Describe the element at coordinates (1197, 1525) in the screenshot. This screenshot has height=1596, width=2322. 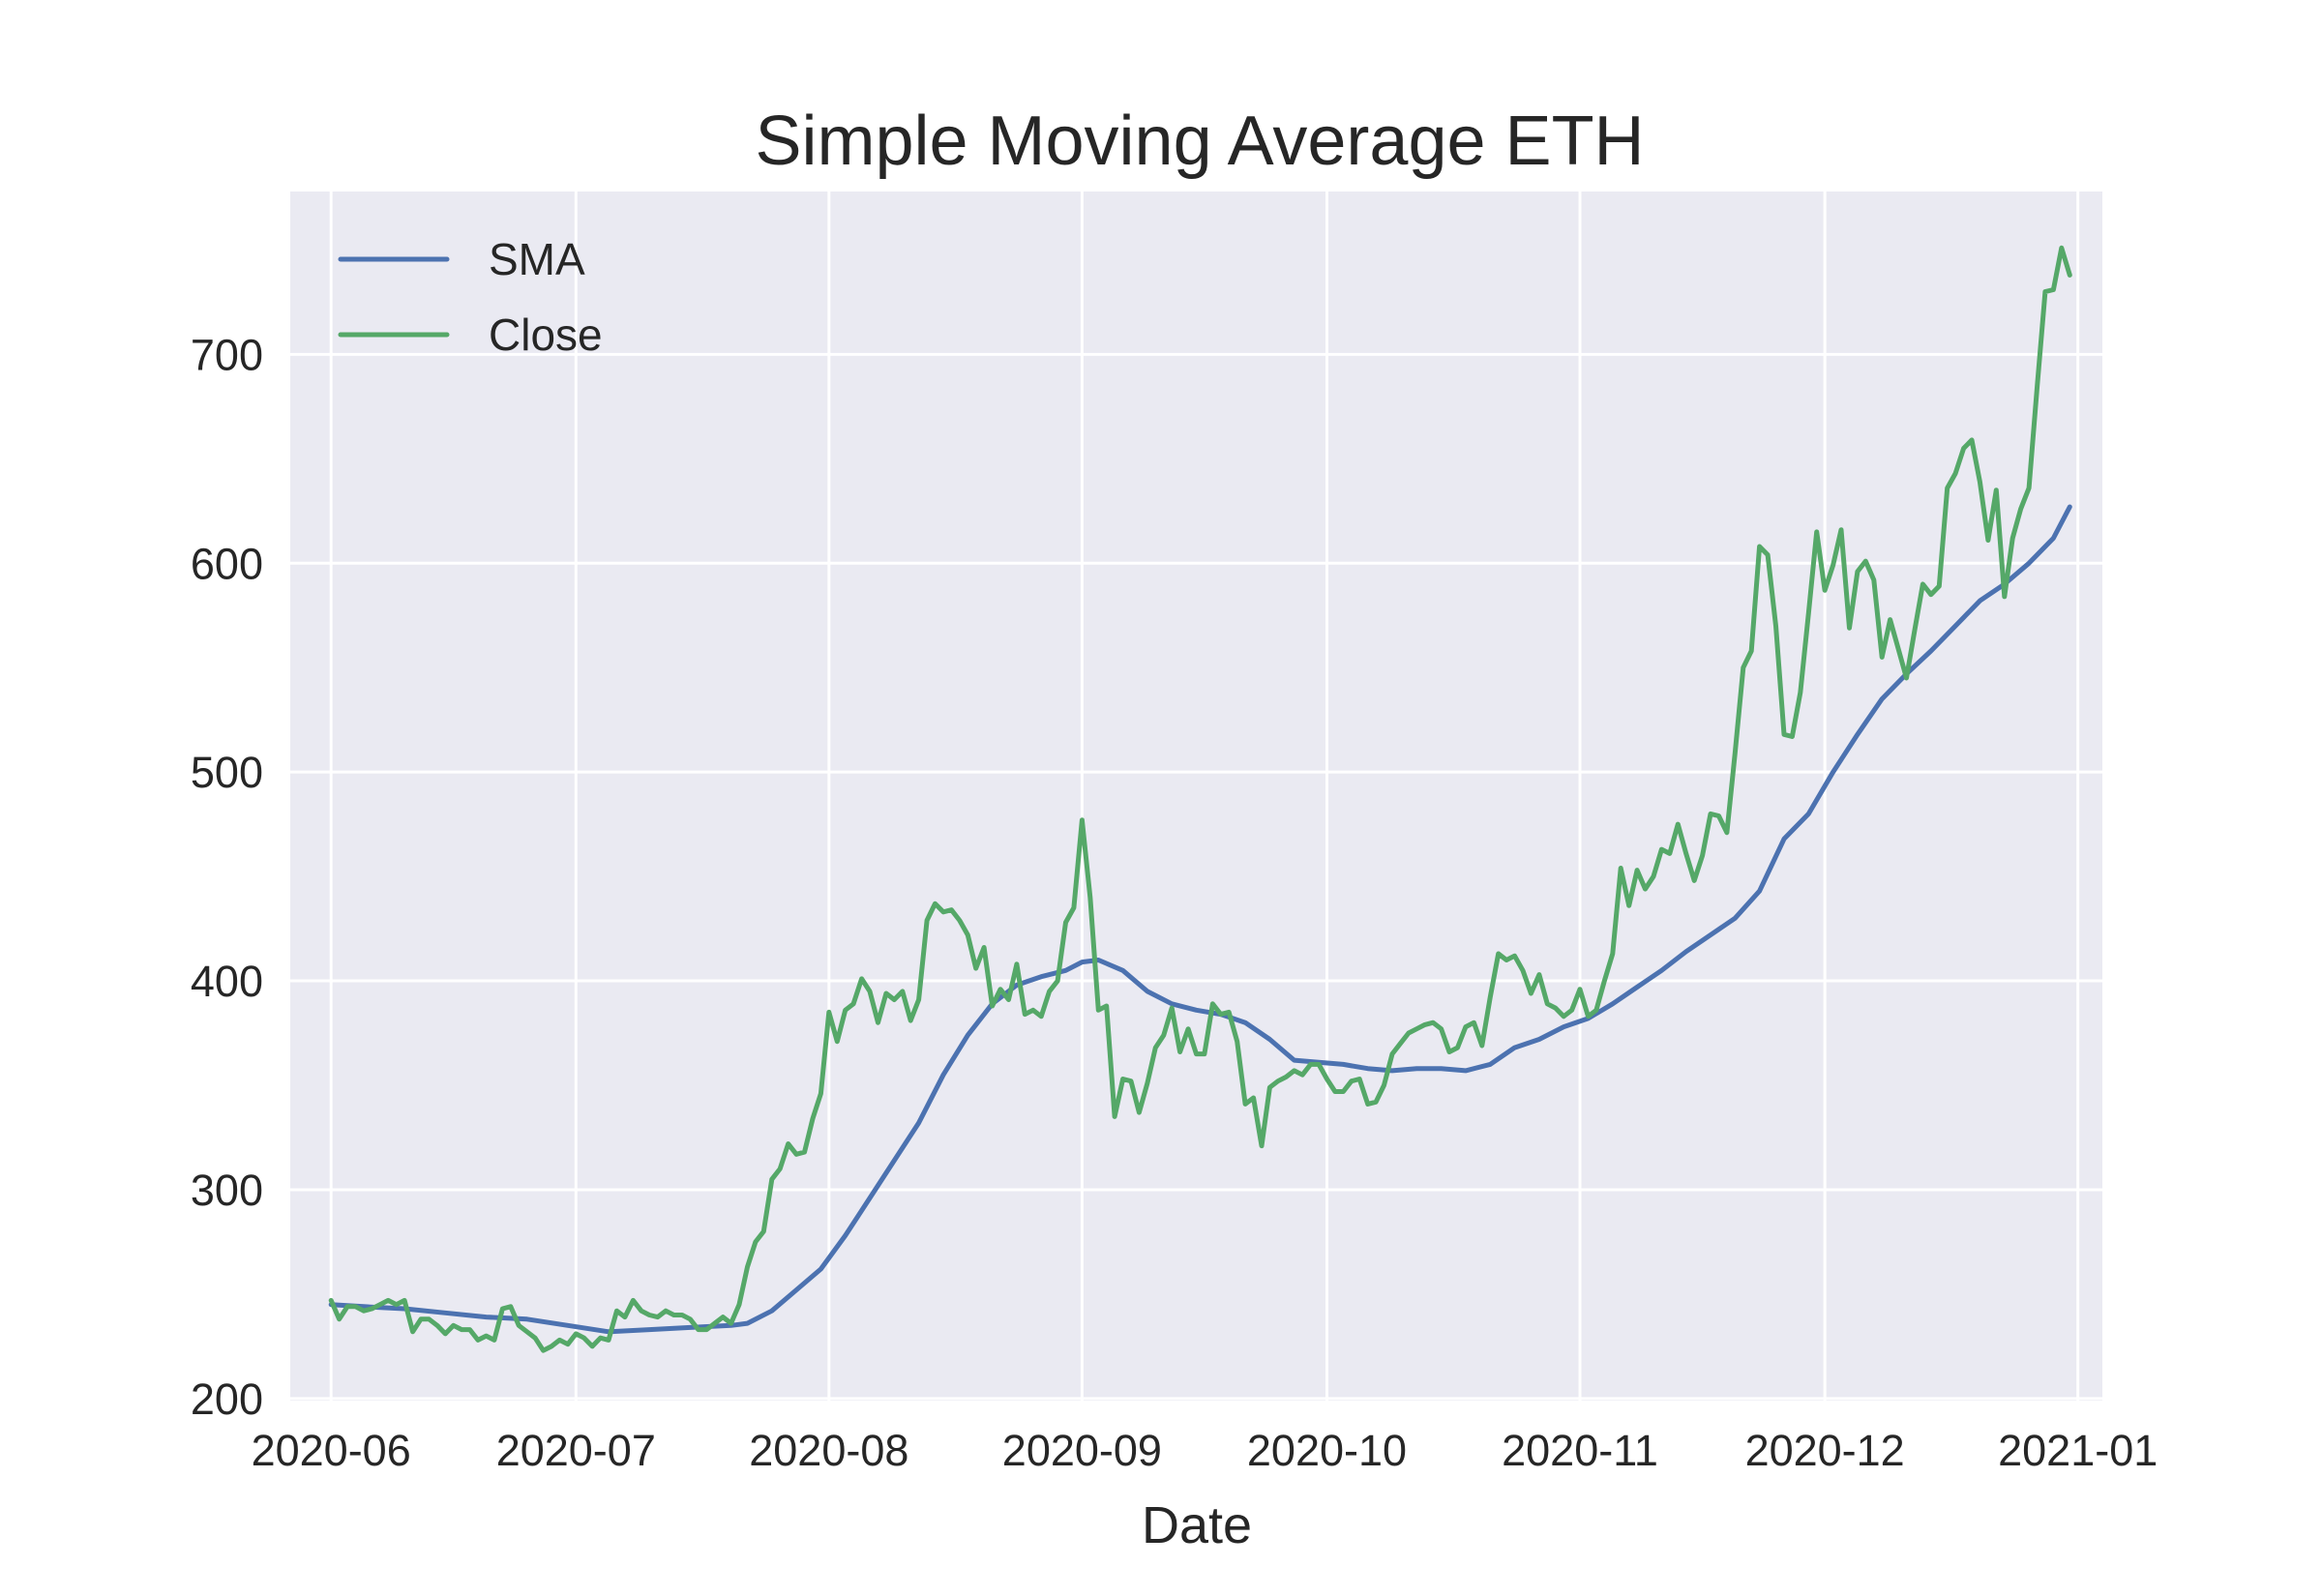
I see `x-axis-label: Date` at that location.